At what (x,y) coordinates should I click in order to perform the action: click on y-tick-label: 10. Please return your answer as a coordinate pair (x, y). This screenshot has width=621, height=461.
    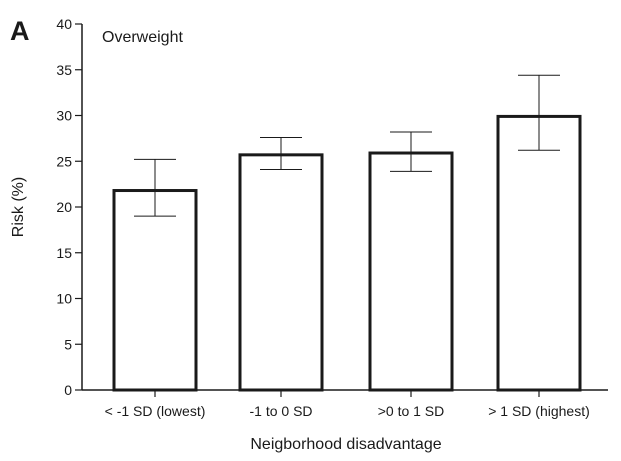
    Looking at the image, I should click on (64, 299).